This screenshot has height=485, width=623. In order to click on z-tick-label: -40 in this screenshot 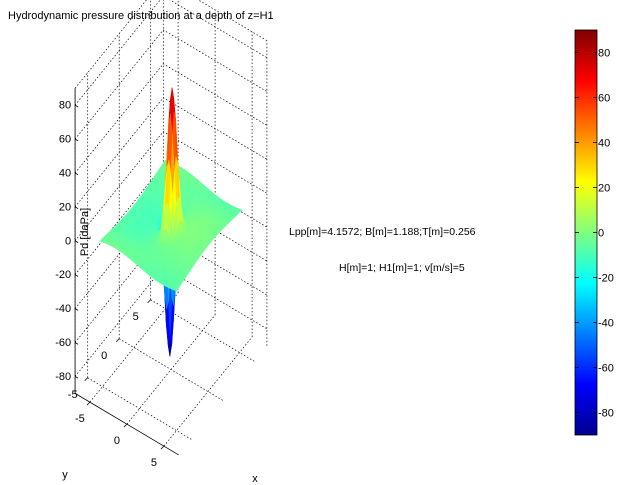, I will do `click(63, 309)`.